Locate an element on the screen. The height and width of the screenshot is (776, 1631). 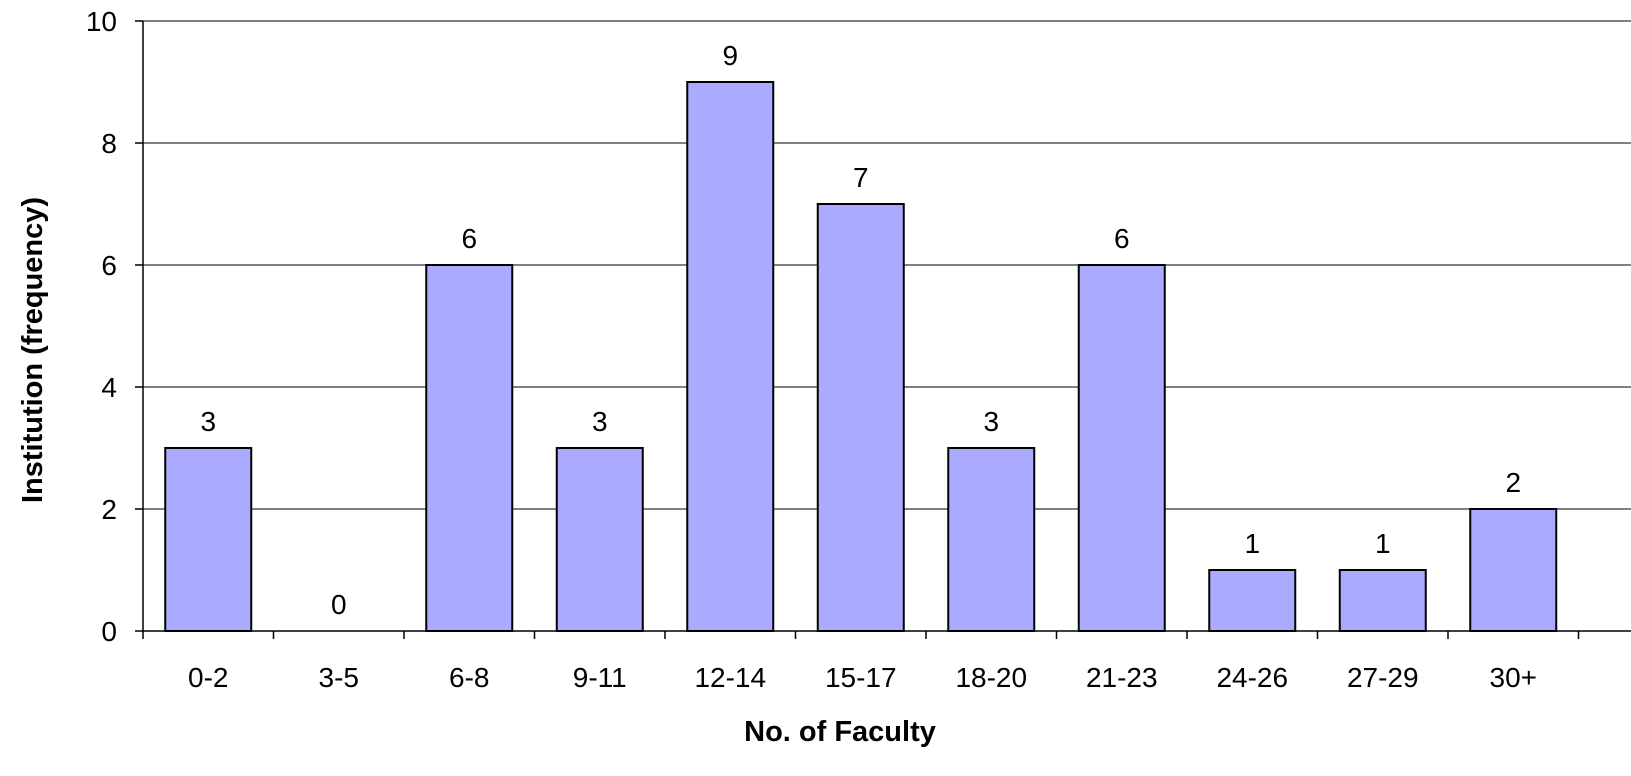
x-tick-label-18-20: 18-20 is located at coordinates (991, 677).